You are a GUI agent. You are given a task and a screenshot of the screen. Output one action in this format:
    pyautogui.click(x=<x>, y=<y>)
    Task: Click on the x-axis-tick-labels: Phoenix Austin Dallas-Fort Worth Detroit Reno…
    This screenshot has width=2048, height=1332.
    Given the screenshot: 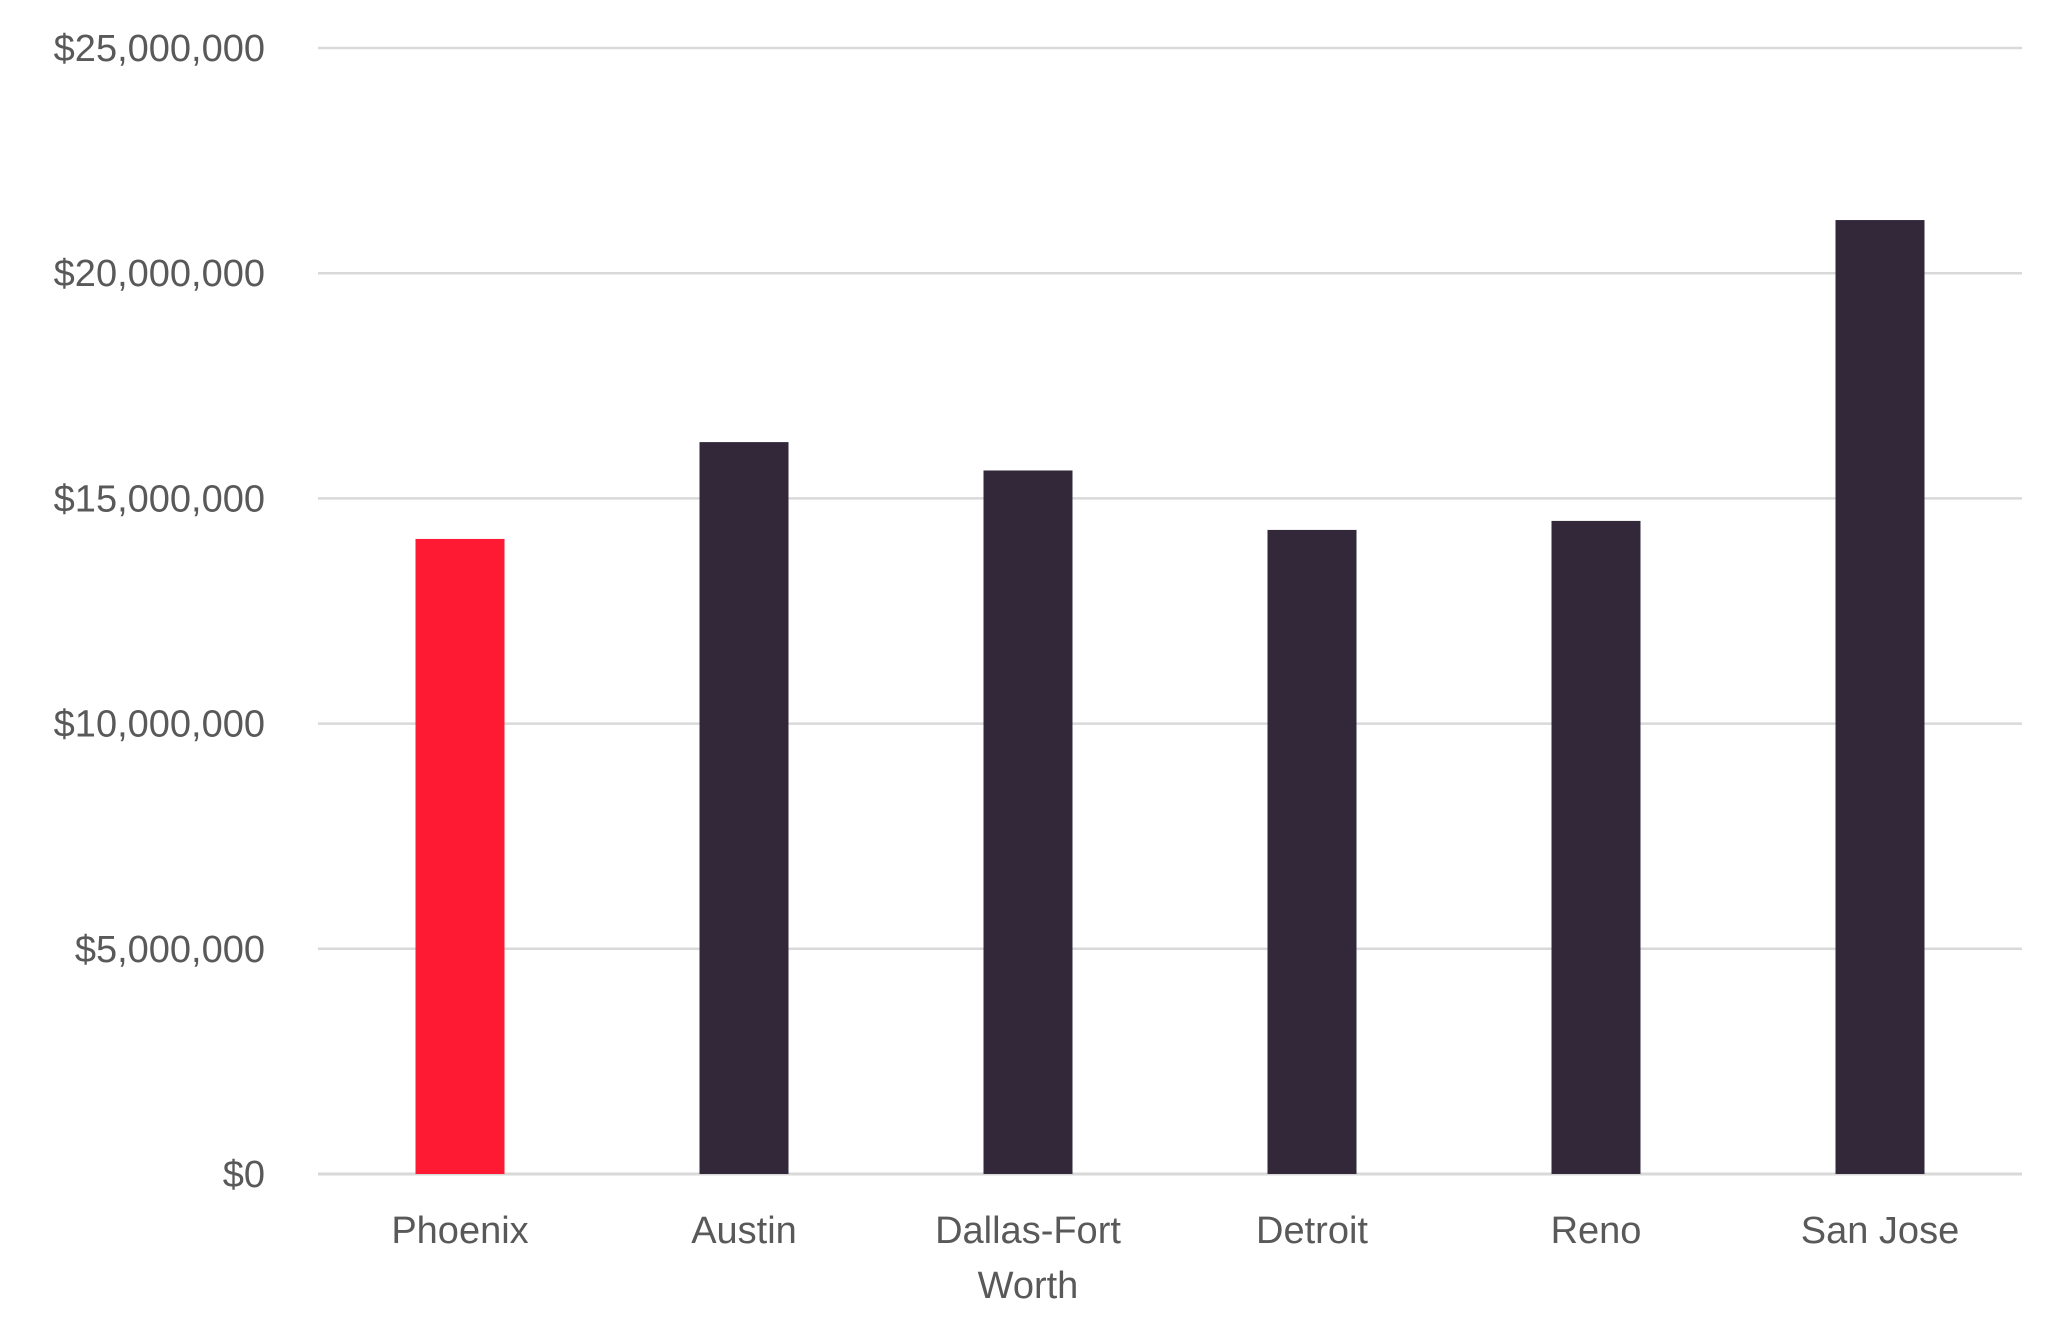 What is the action you would take?
    pyautogui.click(x=1175, y=1258)
    